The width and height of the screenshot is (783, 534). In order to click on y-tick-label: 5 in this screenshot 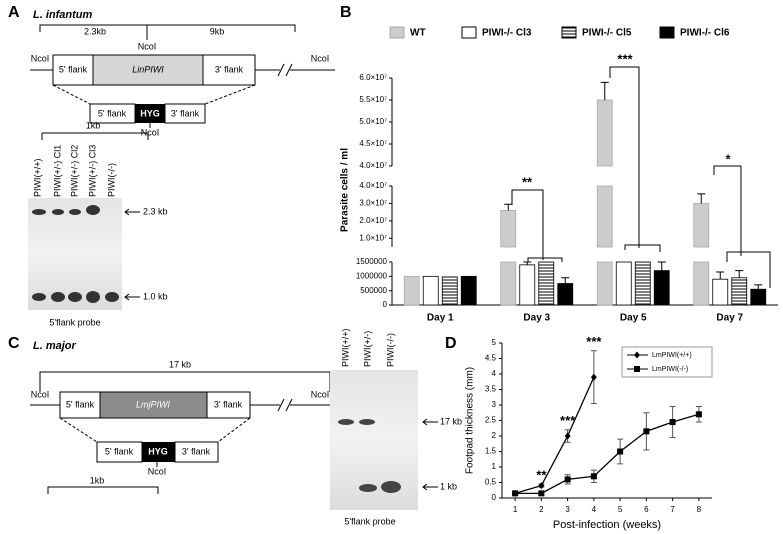, I will do `click(494, 342)`.